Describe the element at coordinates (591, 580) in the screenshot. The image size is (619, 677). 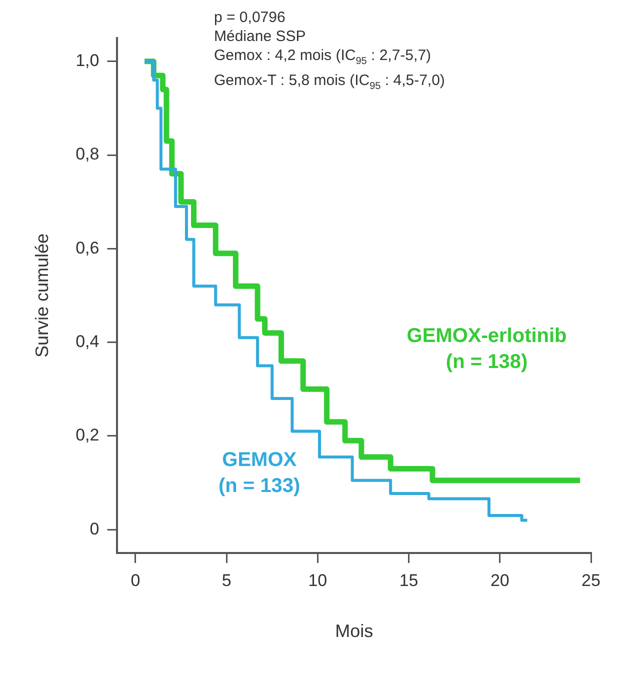
I see `x-tick-label: 25` at that location.